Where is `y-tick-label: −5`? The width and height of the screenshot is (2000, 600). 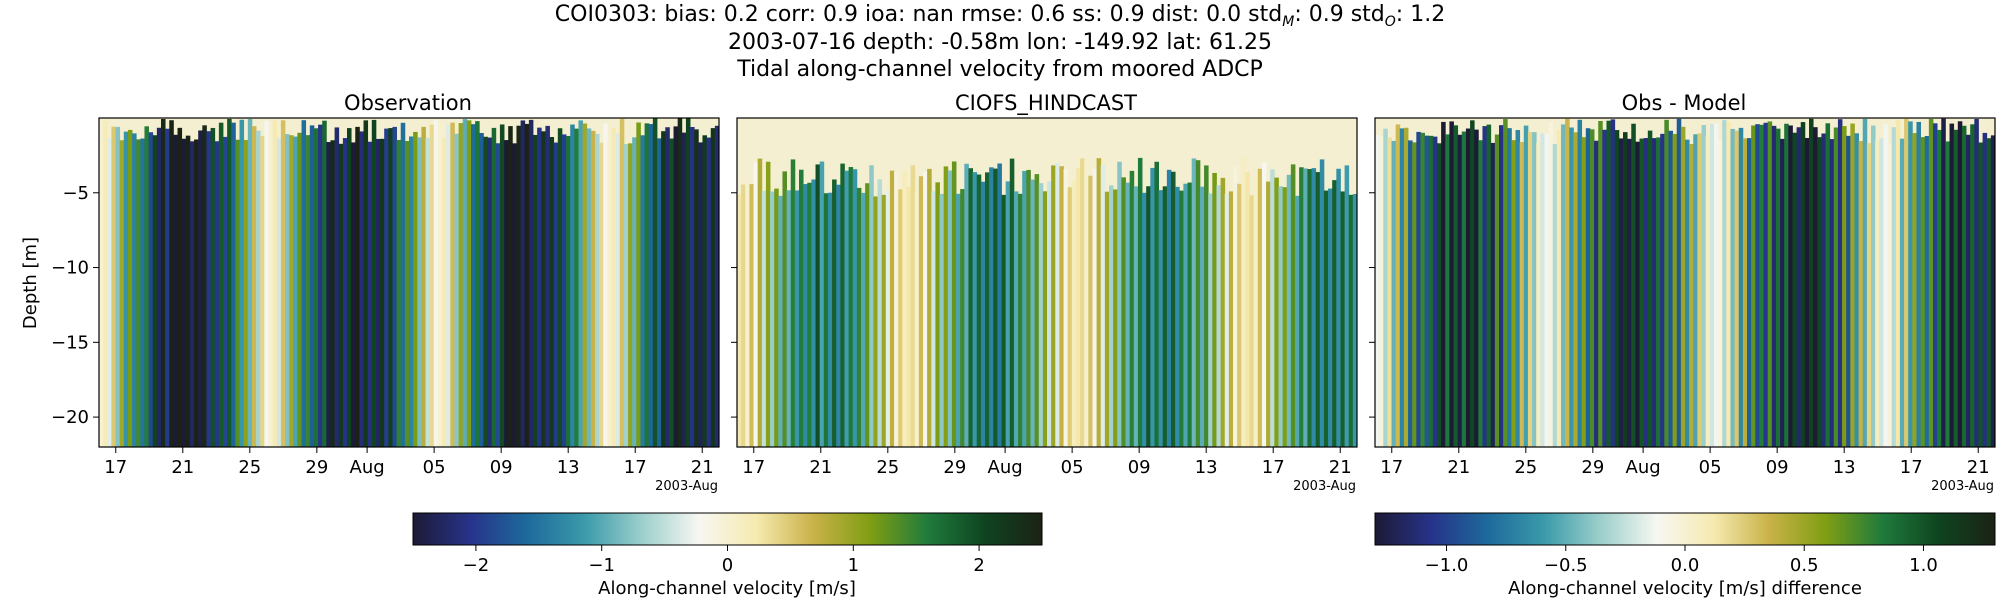
y-tick-label: −5 is located at coordinates (75, 193).